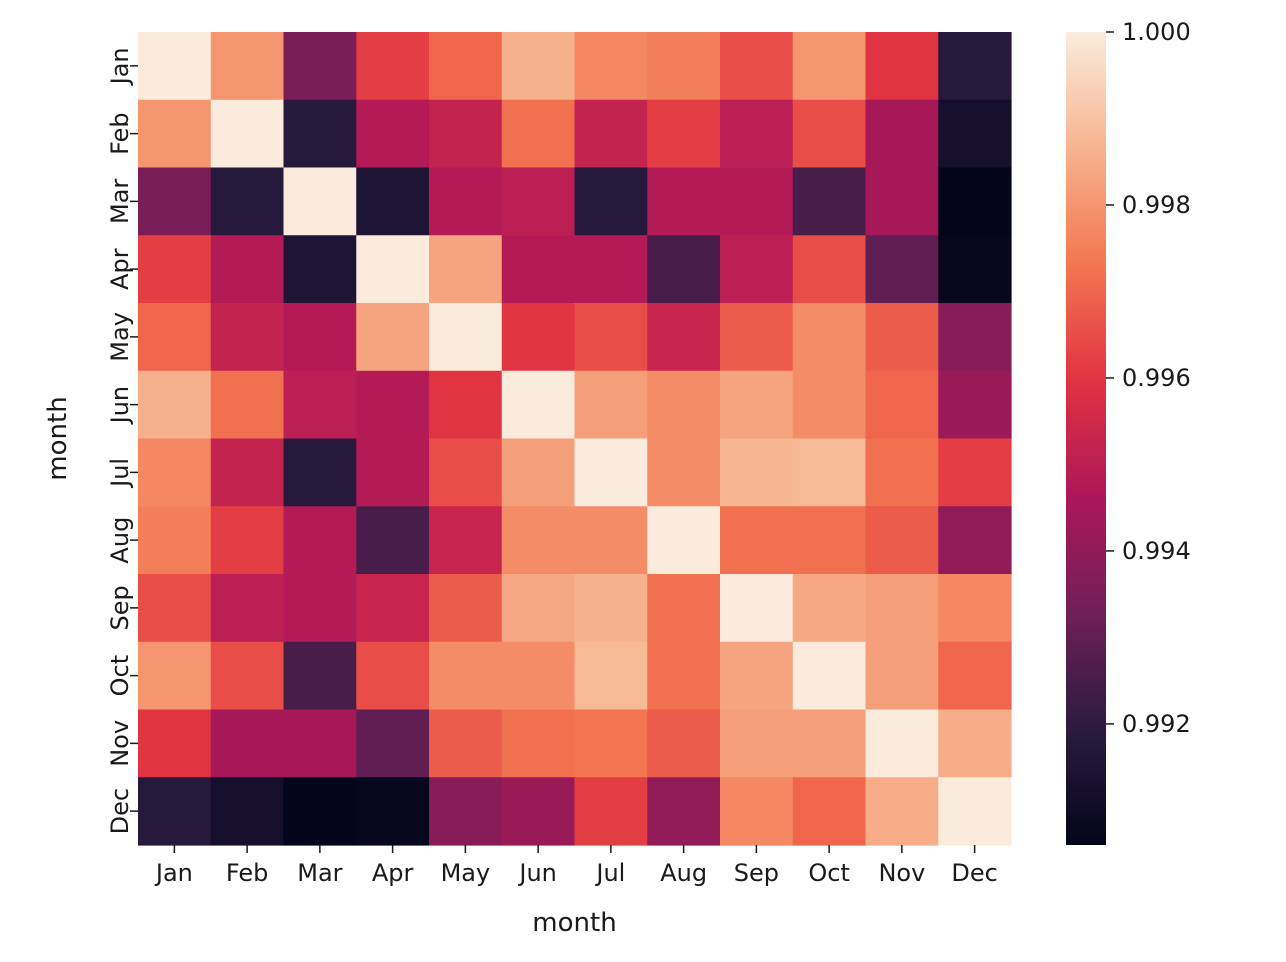  What do you see at coordinates (393, 269) in the screenshot?
I see `heatmap-cell-apr-apr` at bounding box center [393, 269].